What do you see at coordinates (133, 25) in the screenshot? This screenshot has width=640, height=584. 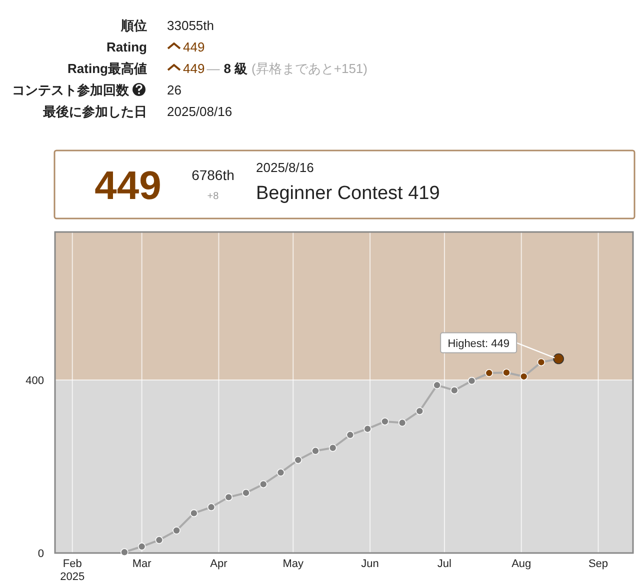 I see `text: 順位` at bounding box center [133, 25].